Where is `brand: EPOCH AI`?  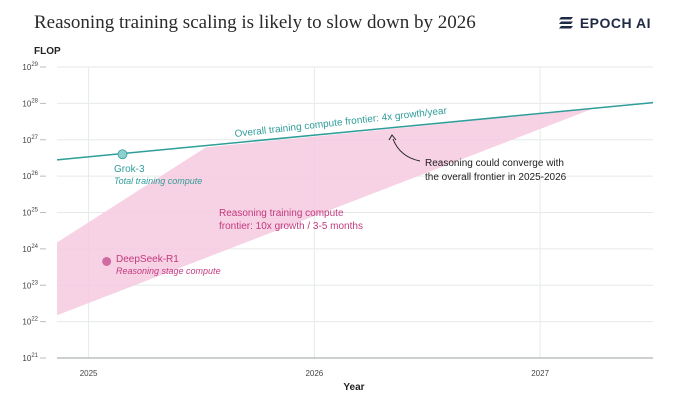
brand: EPOCH AI is located at coordinates (604, 23).